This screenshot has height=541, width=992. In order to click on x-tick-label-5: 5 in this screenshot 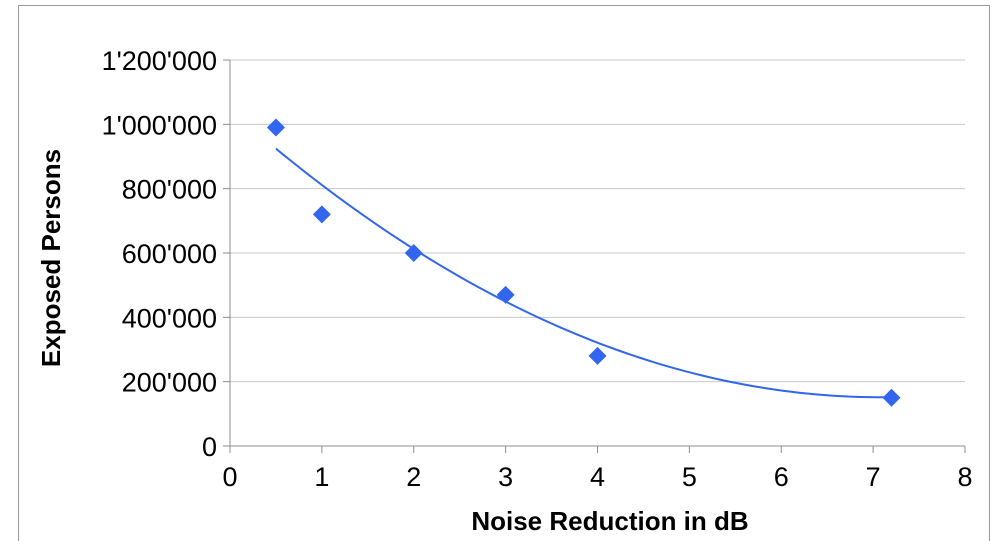, I will do `click(689, 477)`.